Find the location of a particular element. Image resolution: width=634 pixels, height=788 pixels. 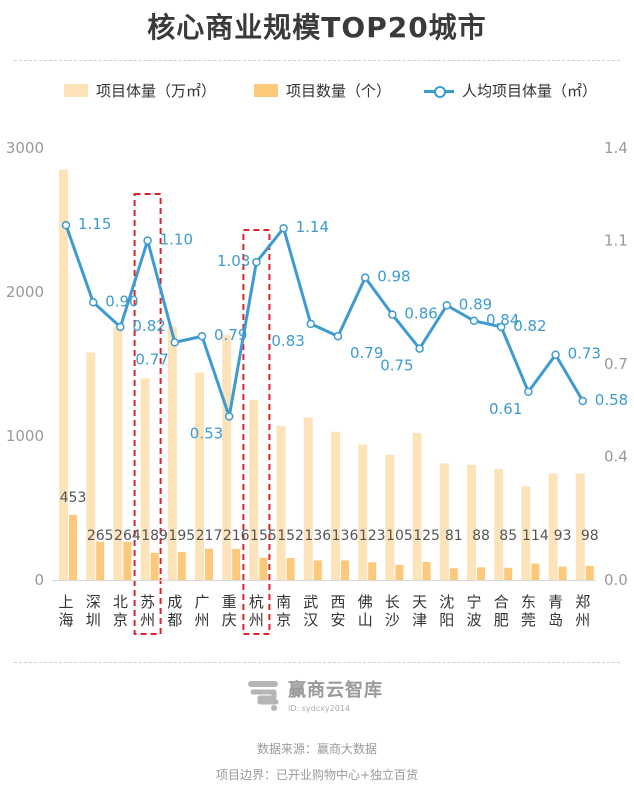

chart-legend: 项目体量（万㎡） 项目数量（个） 人均项目体量（㎡） is located at coordinates (317, 92).